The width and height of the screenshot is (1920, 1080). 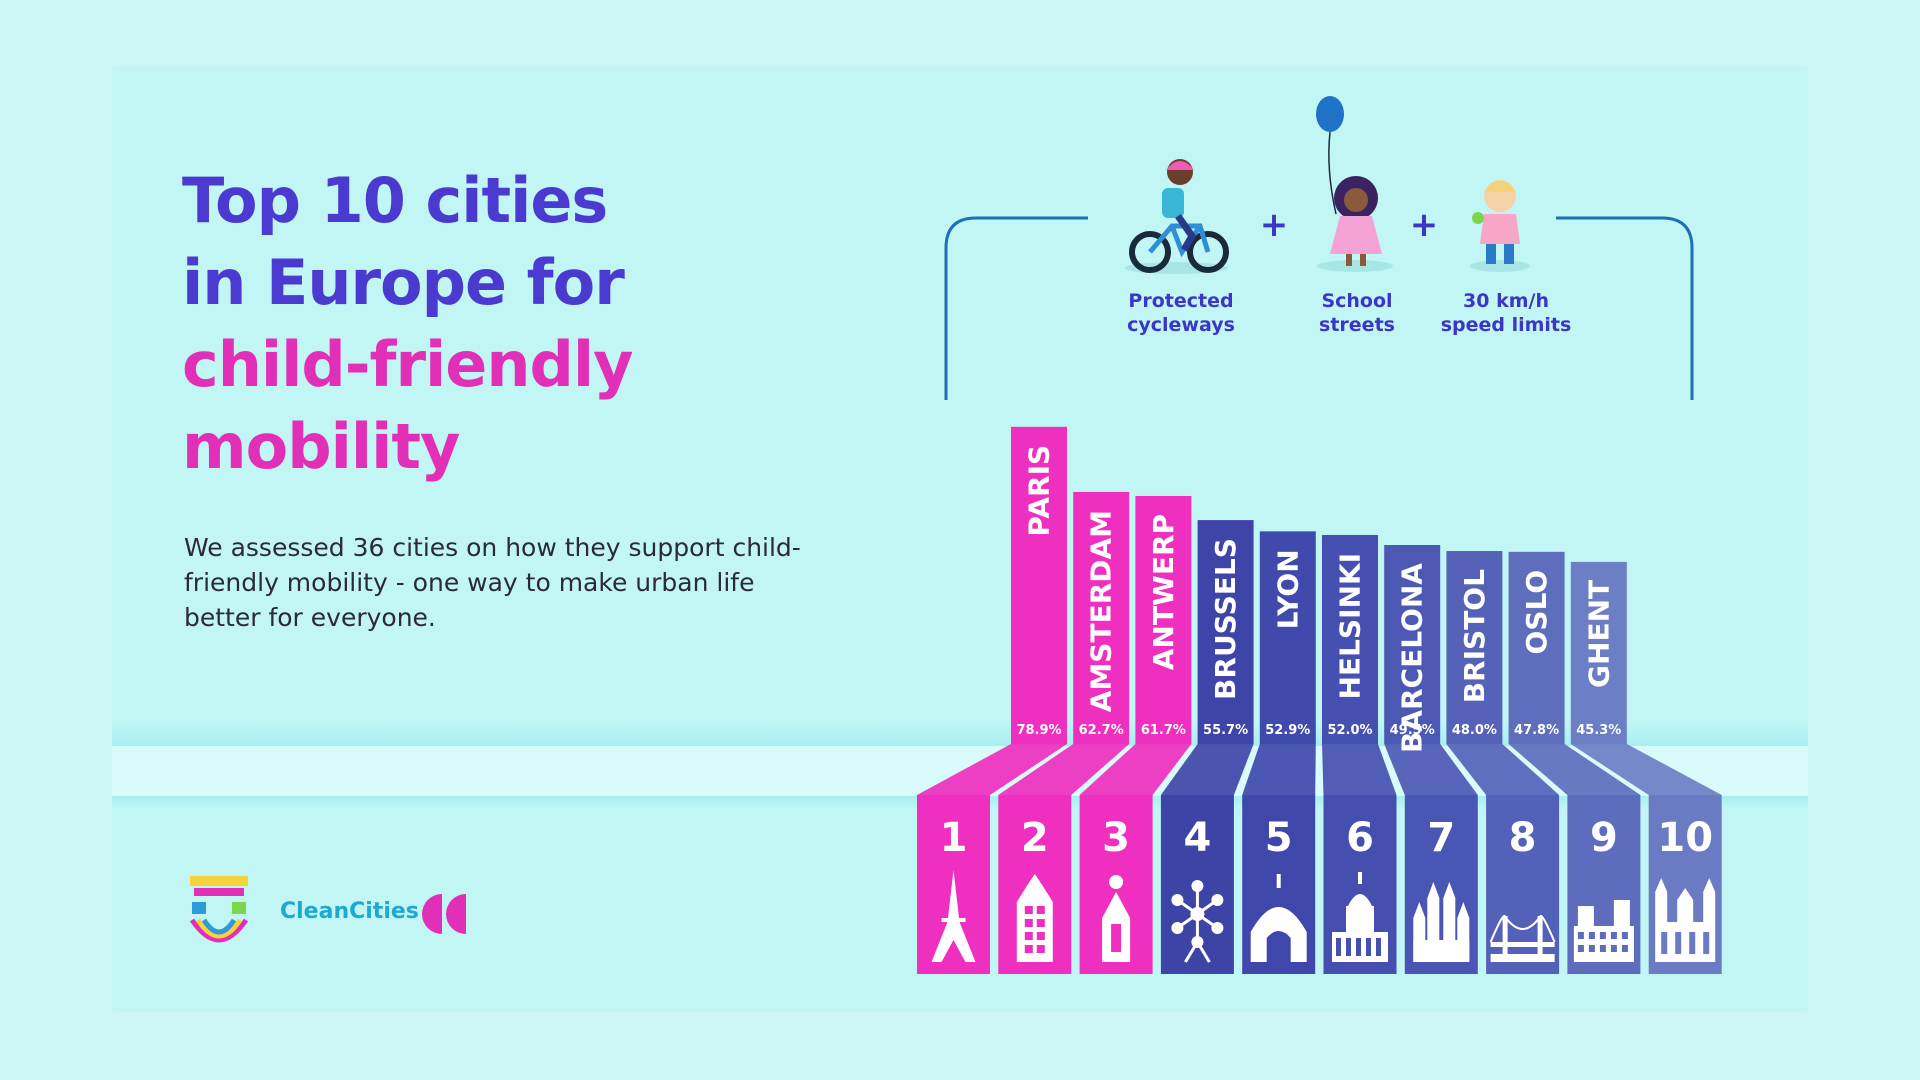 What do you see at coordinates (1536, 730) in the screenshot?
I see `value-label: 47.8%` at bounding box center [1536, 730].